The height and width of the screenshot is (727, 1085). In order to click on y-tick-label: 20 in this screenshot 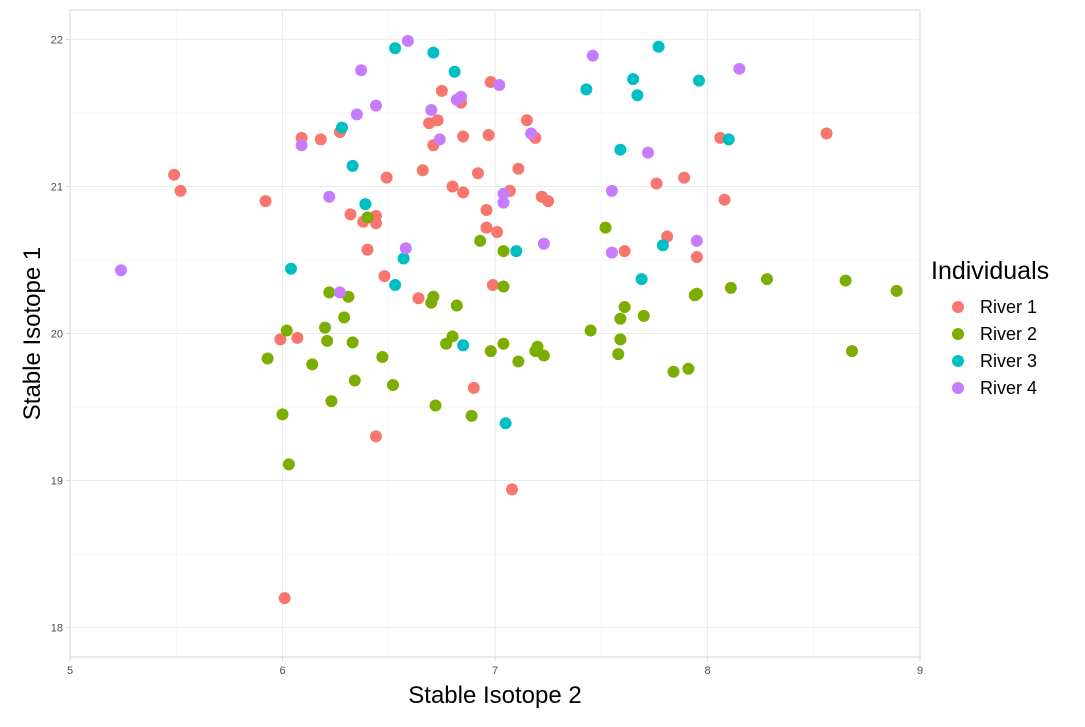, I will do `click(57, 335)`.